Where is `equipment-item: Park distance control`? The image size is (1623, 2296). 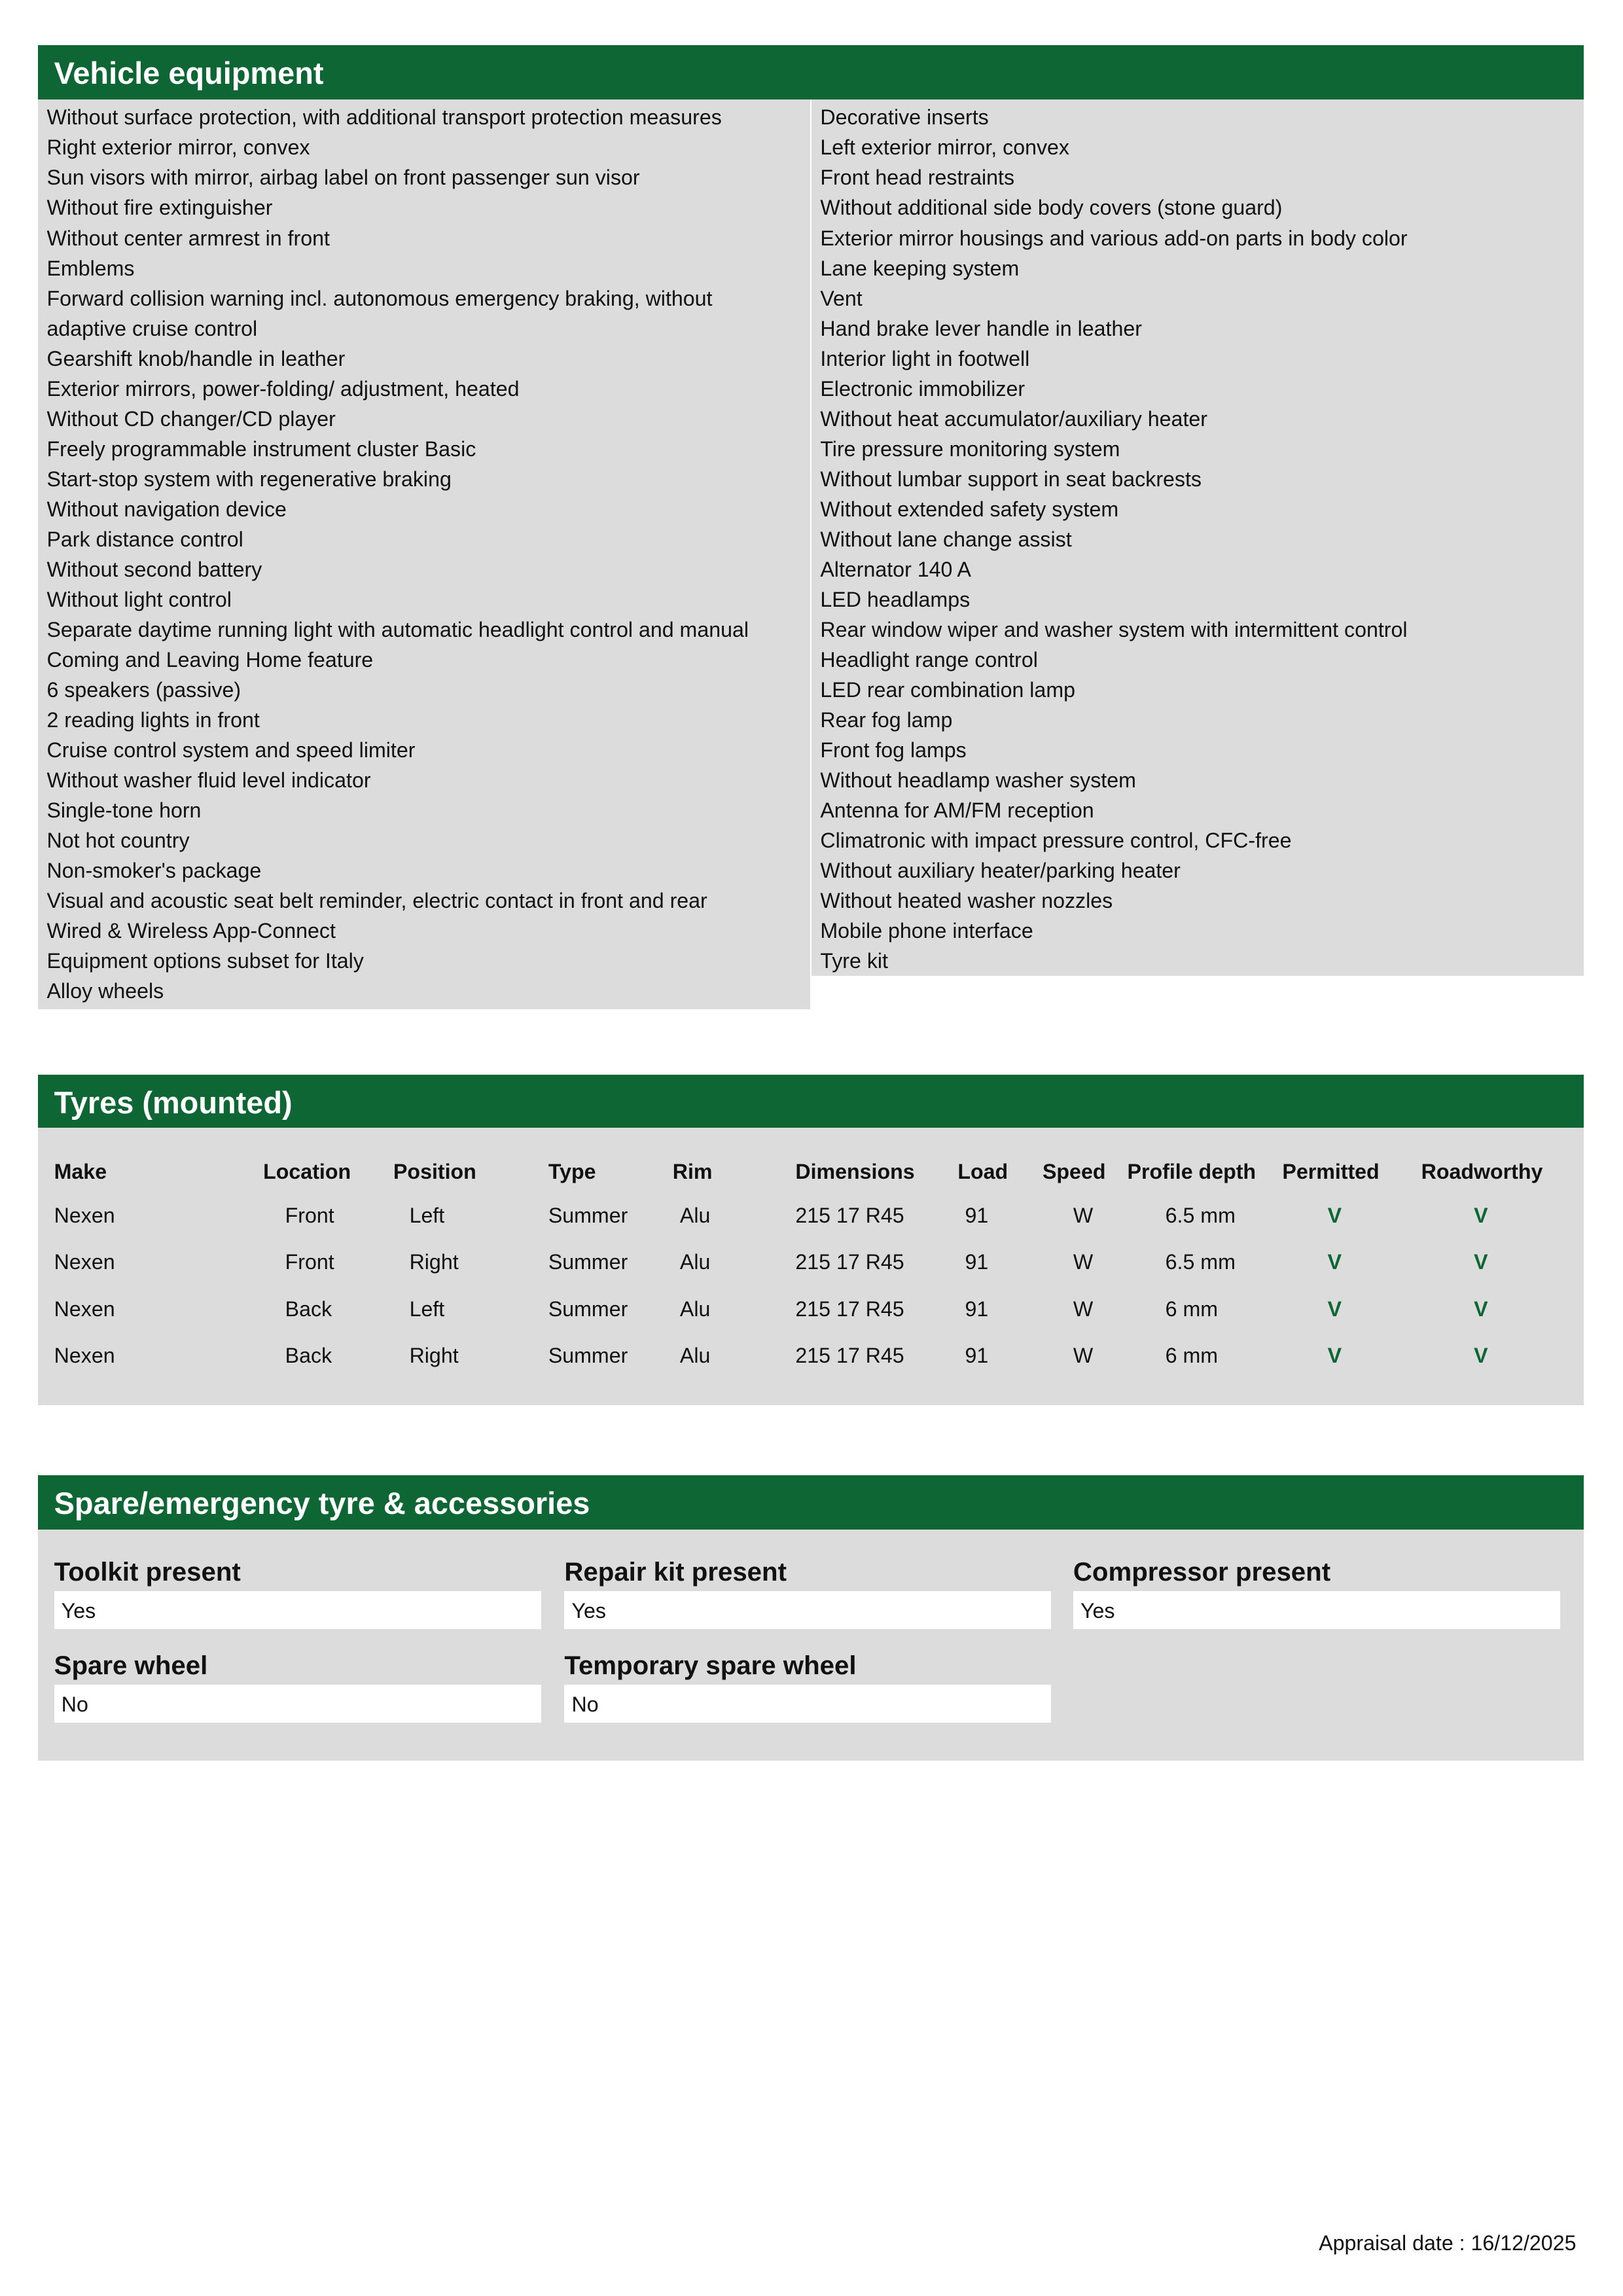 equipment-item: Park distance control is located at coordinates (144, 539).